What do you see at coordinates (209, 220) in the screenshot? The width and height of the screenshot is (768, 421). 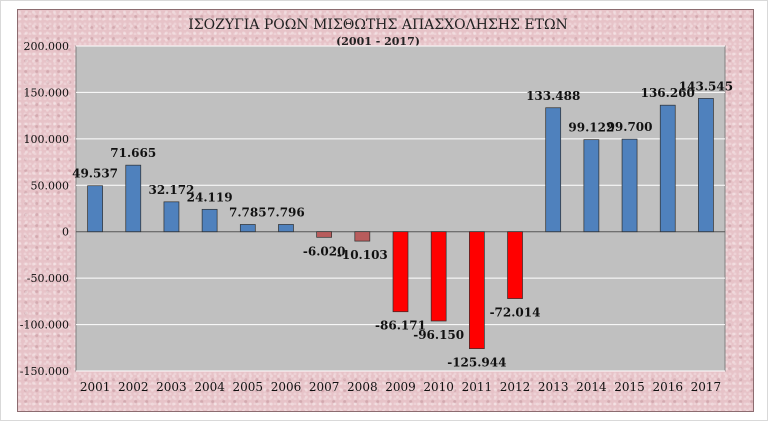 I see `bar-2004` at bounding box center [209, 220].